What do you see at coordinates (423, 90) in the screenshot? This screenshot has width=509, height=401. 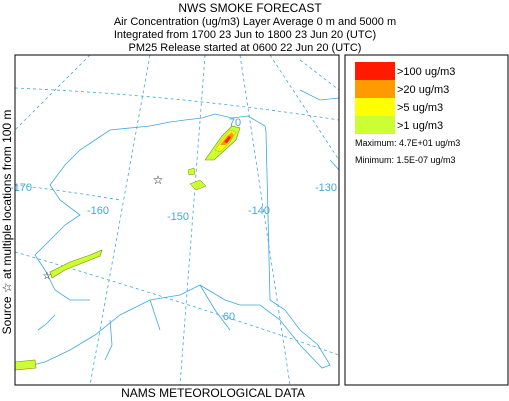 I see `legend-label: >20 ug/m3` at bounding box center [423, 90].